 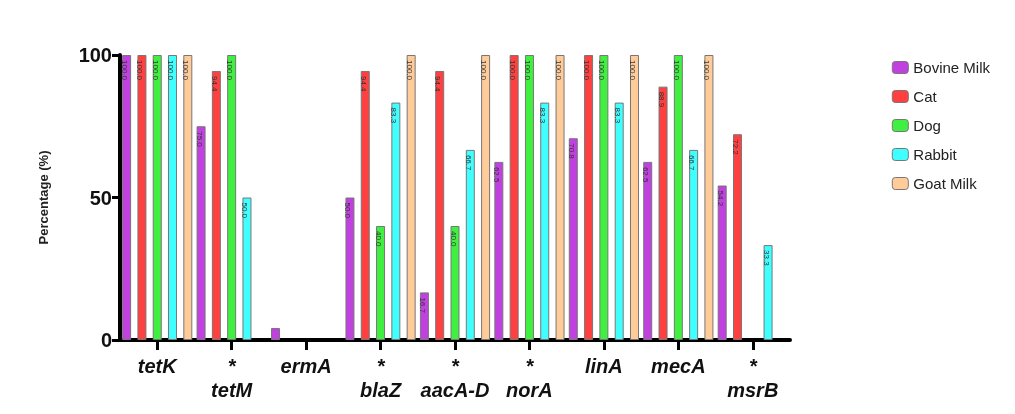 What do you see at coordinates (380, 378) in the screenshot?
I see `x-tick-label: * blaZ` at bounding box center [380, 378].